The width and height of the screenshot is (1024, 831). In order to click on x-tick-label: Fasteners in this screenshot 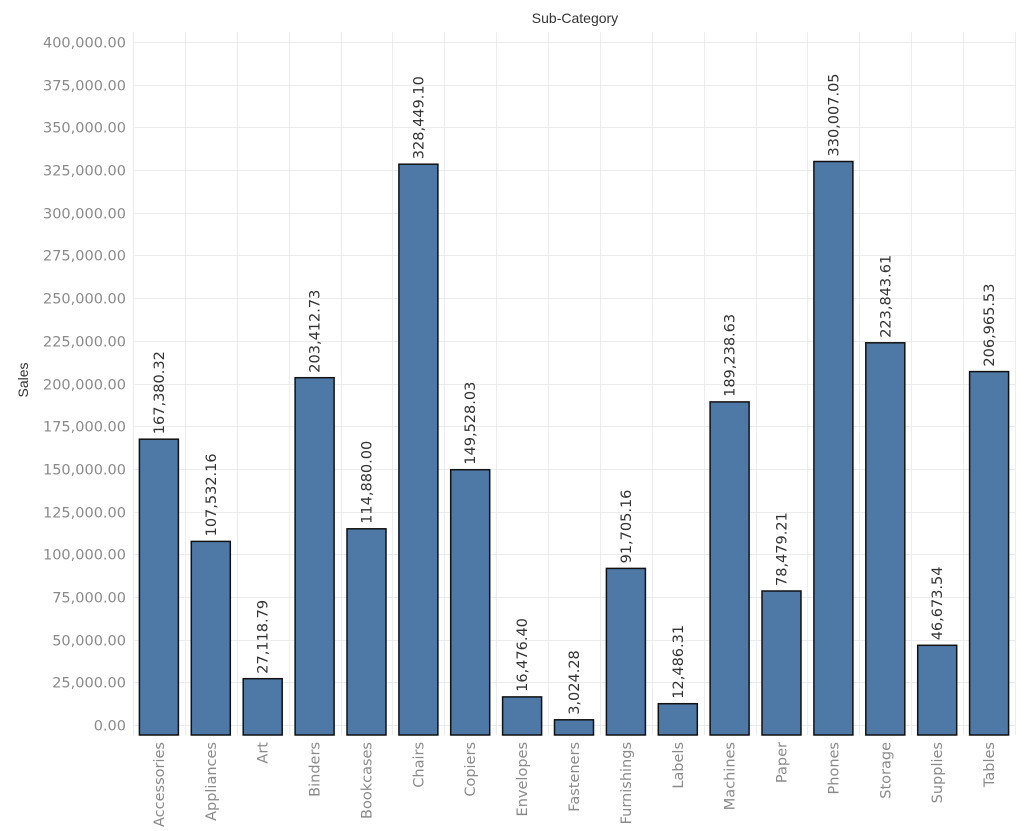, I will do `click(575, 777)`.